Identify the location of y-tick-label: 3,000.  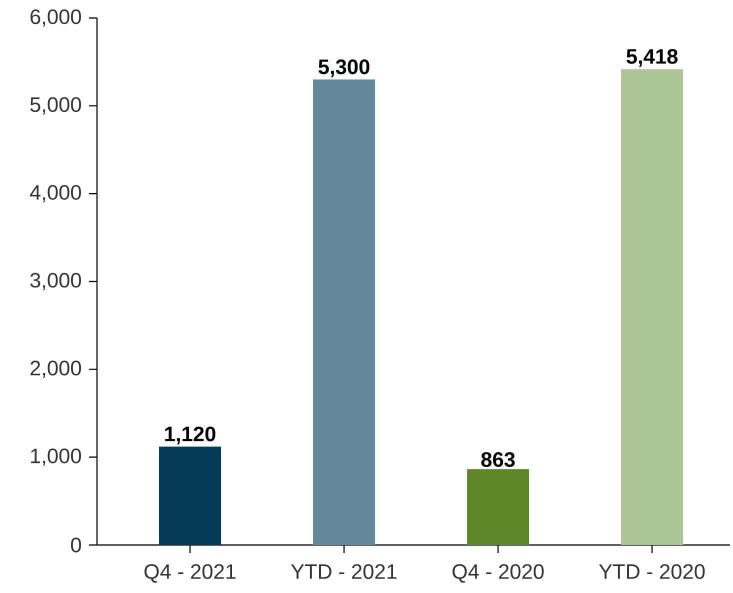
(56, 281).